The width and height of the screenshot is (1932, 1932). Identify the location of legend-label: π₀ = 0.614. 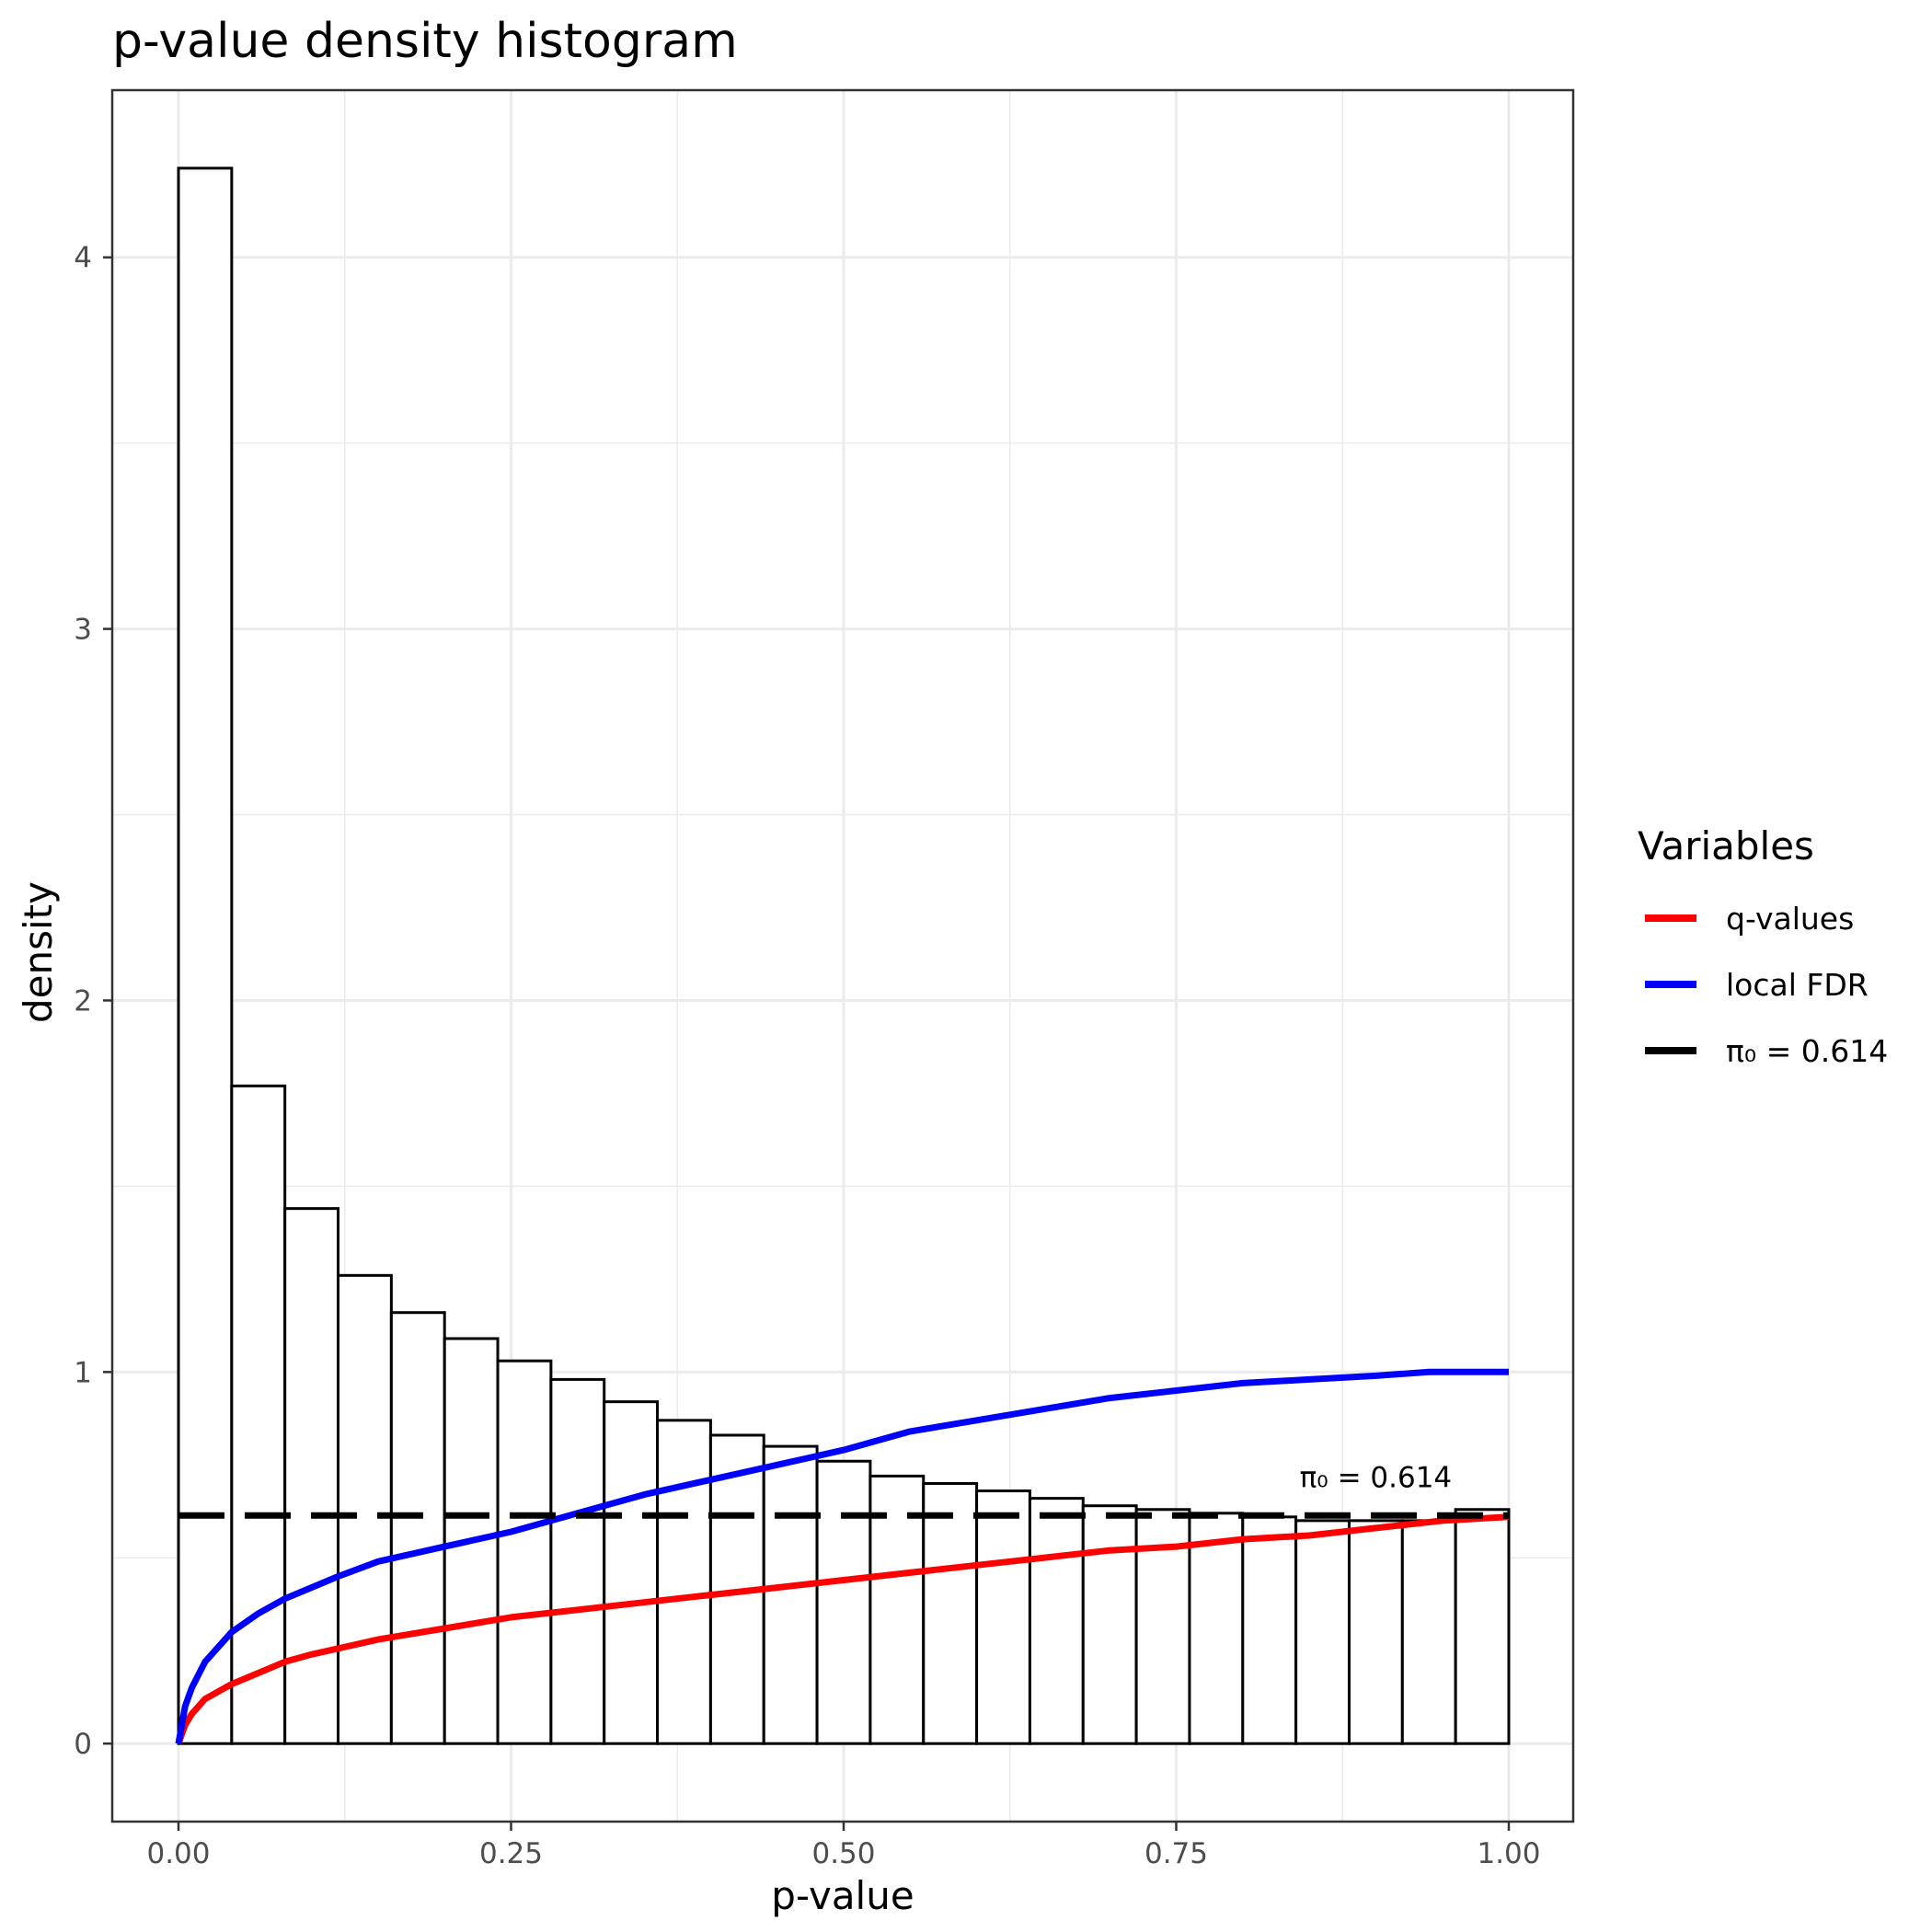
(1807, 1051).